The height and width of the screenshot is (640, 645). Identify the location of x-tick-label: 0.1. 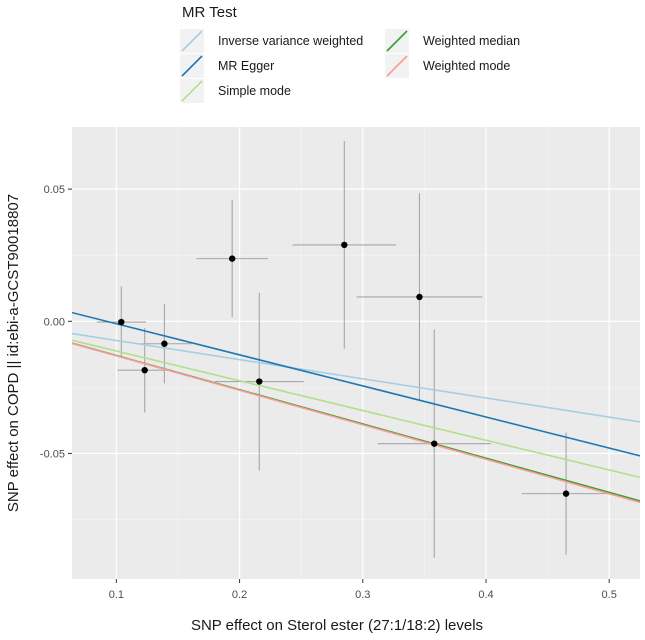
(116, 595).